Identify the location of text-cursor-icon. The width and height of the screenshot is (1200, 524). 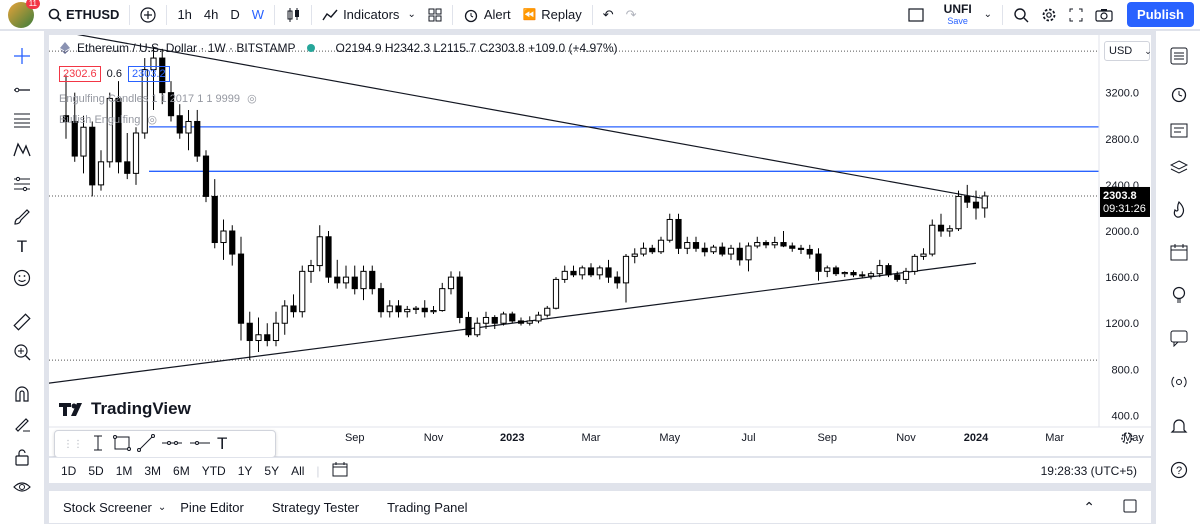
(98, 444).